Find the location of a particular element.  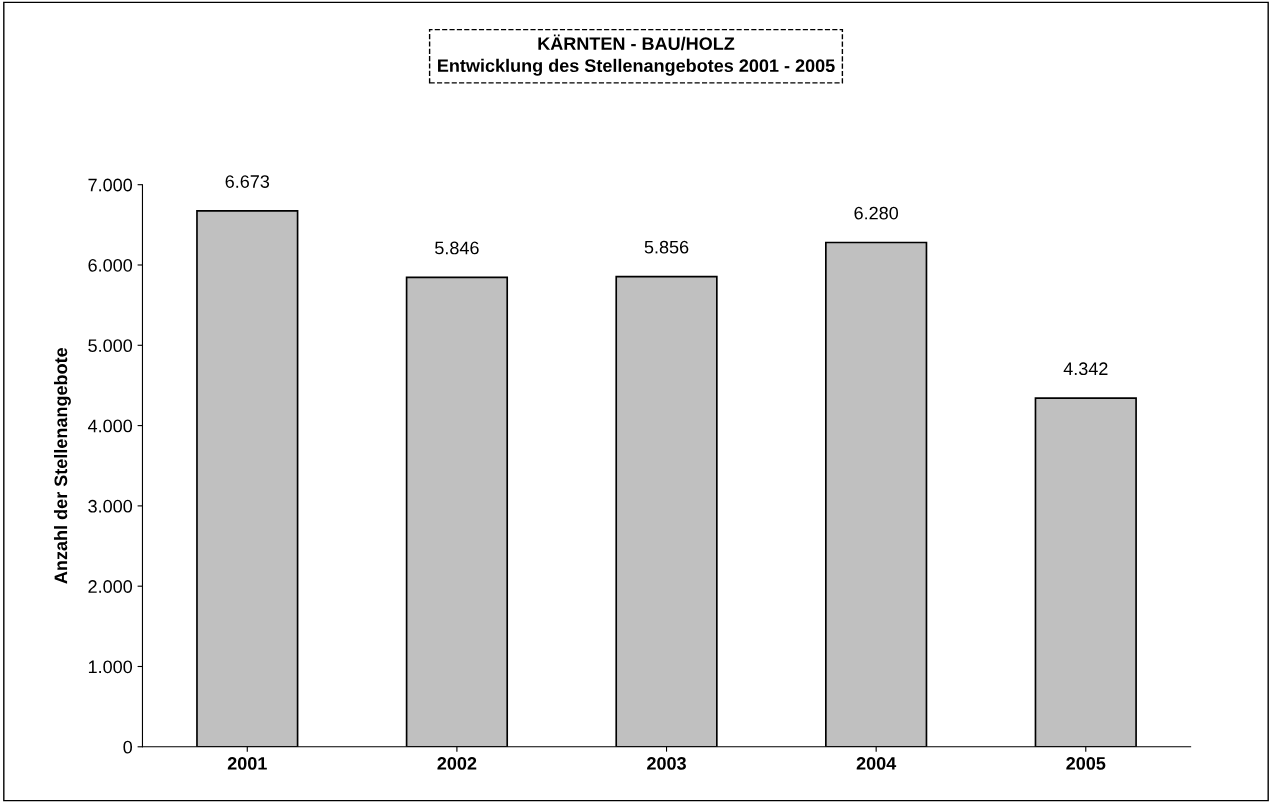

y-tick-label: 2.000 is located at coordinates (110, 586).